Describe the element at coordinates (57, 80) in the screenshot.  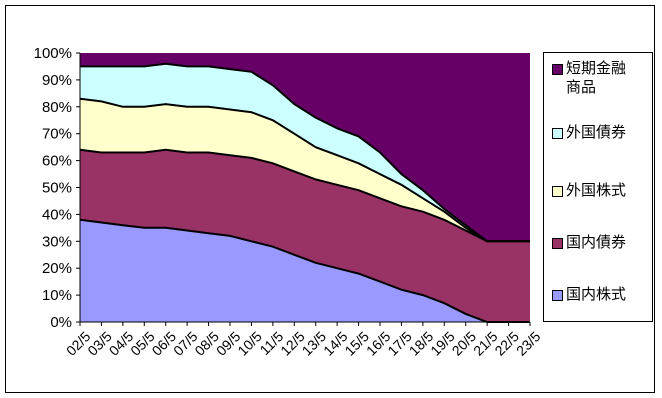
I see `y-tick-label: 90%` at that location.